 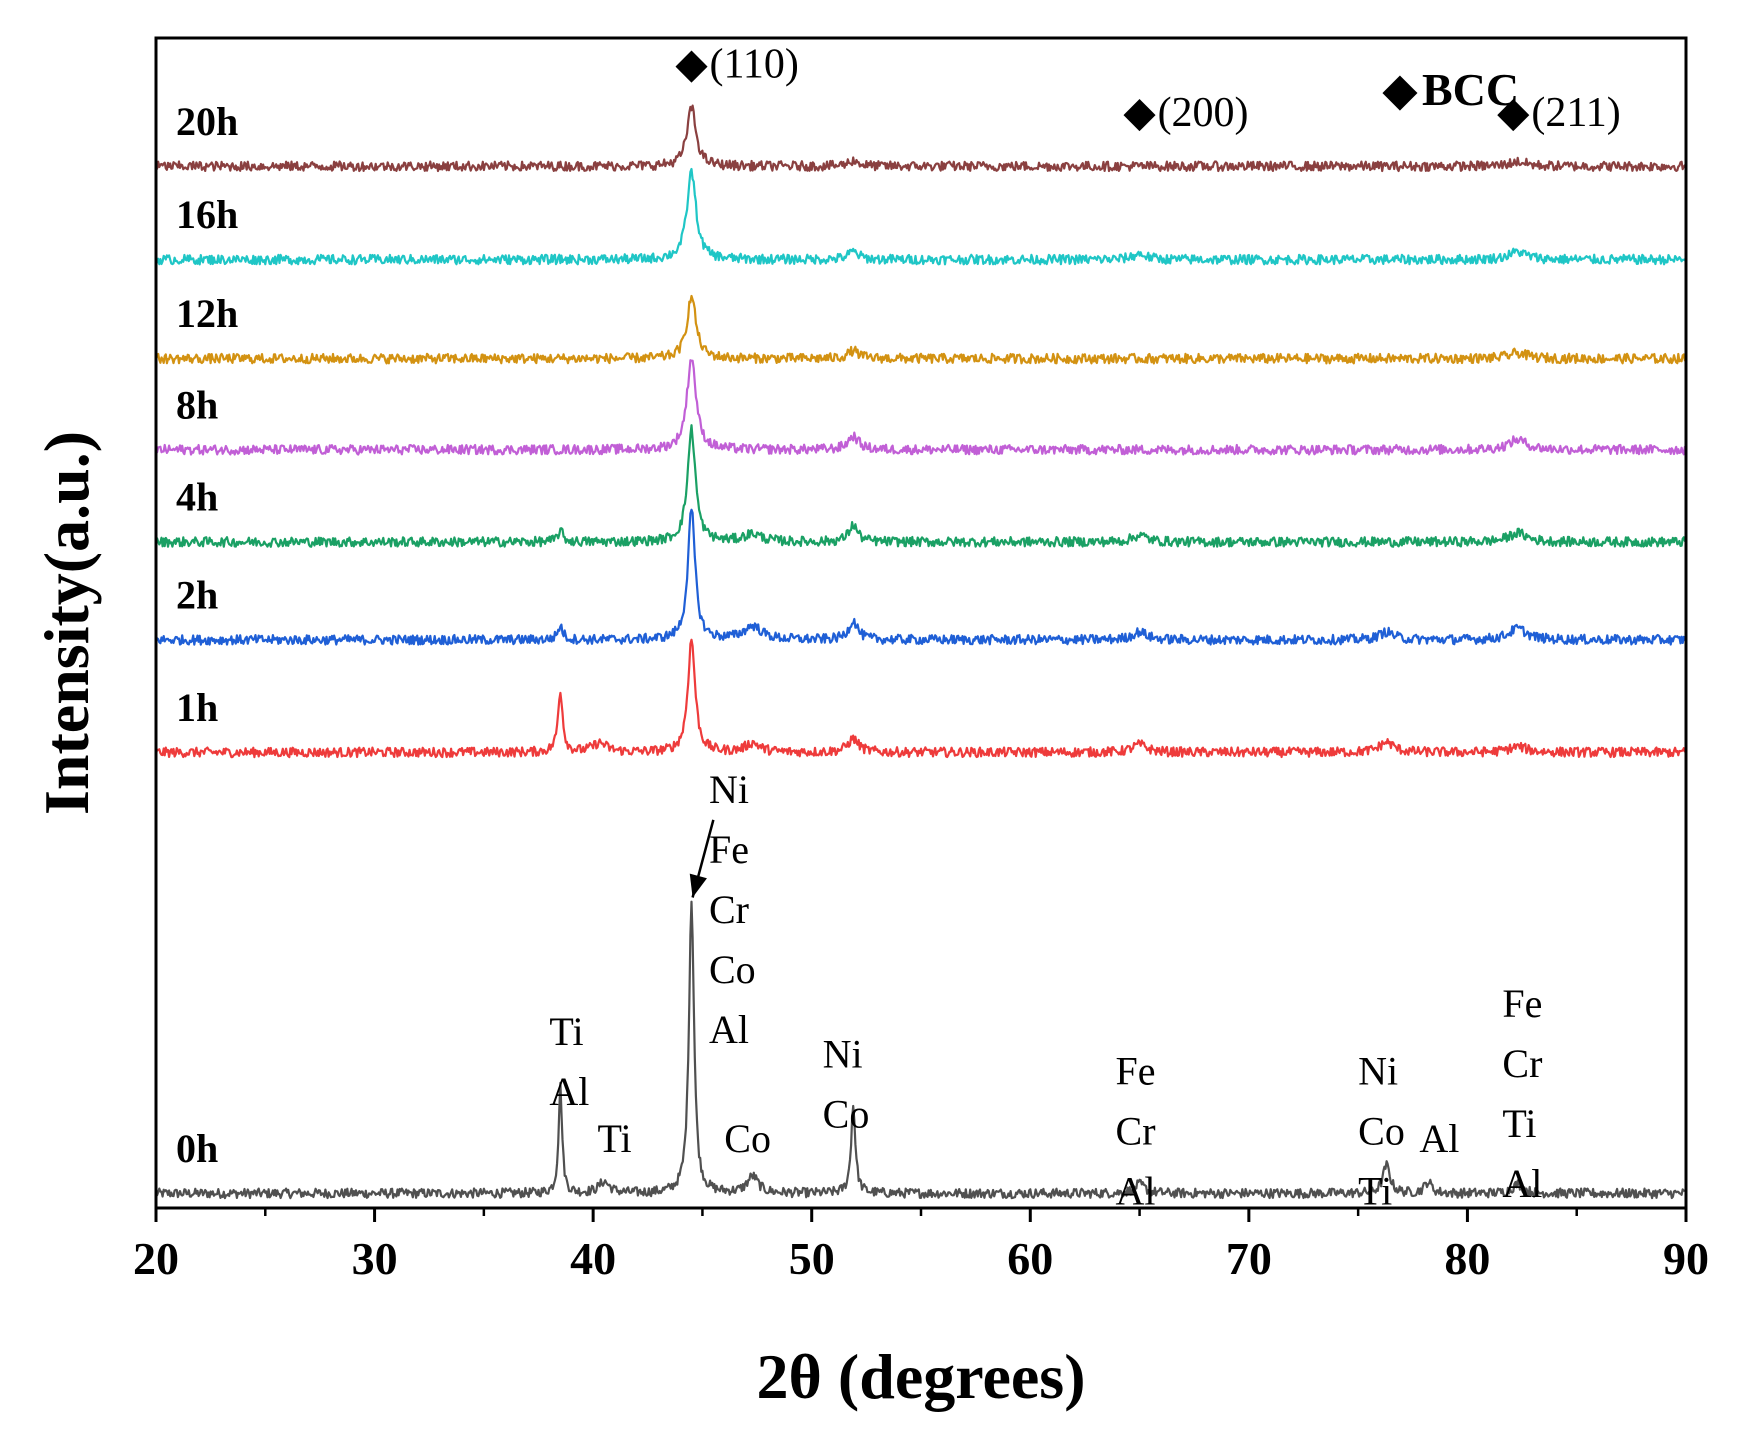 I want to click on legend-bcc-marker: ◆, so click(x=1400, y=89).